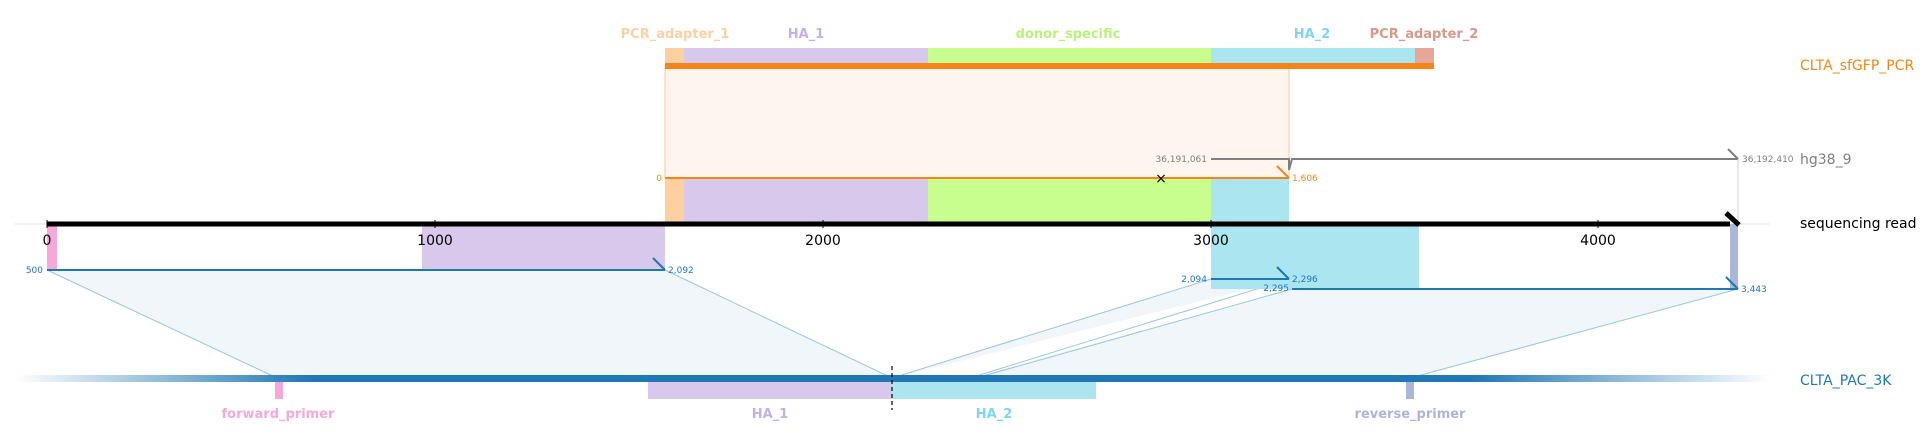  Describe the element at coordinates (806, 34) in the screenshot. I see `feature-label-ha-1: HA_1` at that location.